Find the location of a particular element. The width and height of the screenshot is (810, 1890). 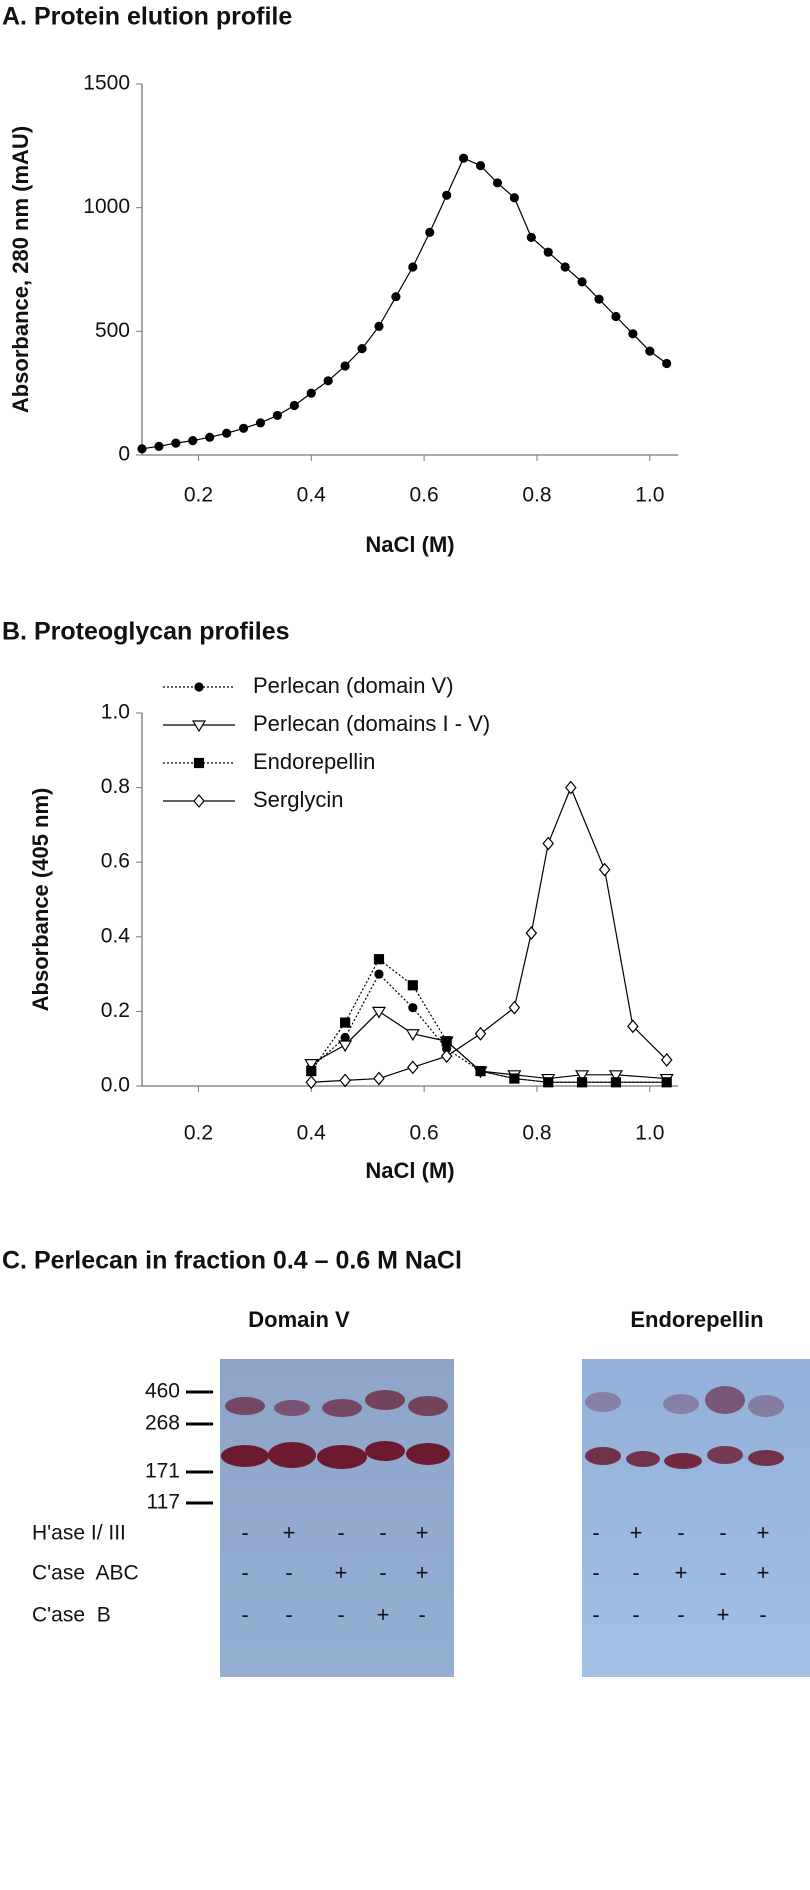

y-tick-label: 500 is located at coordinates (112, 330).